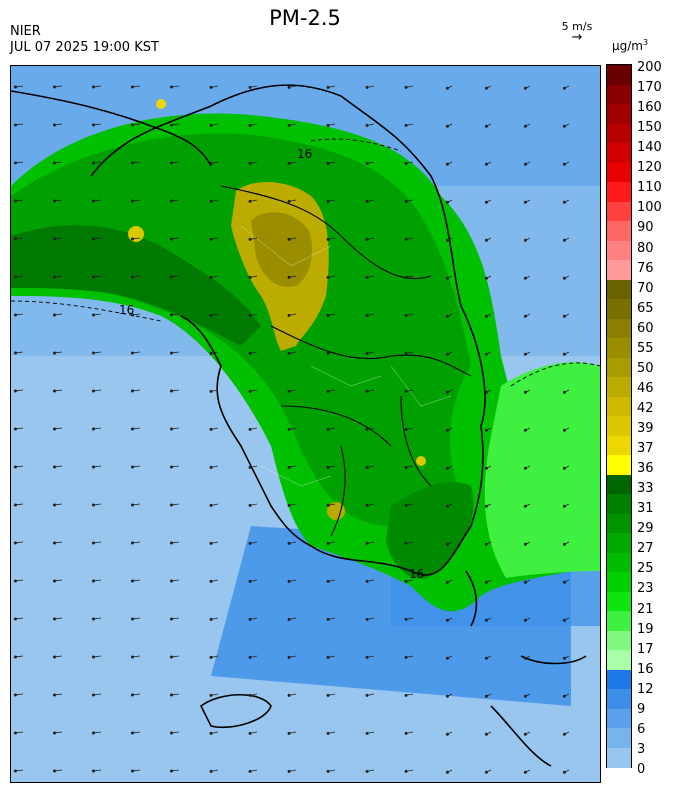 This screenshot has height=795, width=673. What do you see at coordinates (416, 574) in the screenshot?
I see `contour-label: 16` at bounding box center [416, 574].